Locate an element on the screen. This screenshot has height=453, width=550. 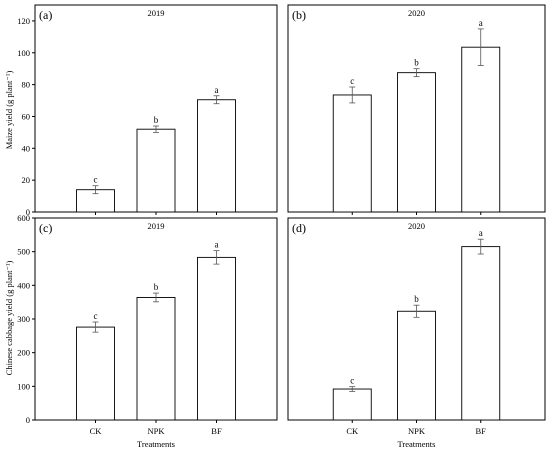
panel-label: (d) is located at coordinates (299, 228).